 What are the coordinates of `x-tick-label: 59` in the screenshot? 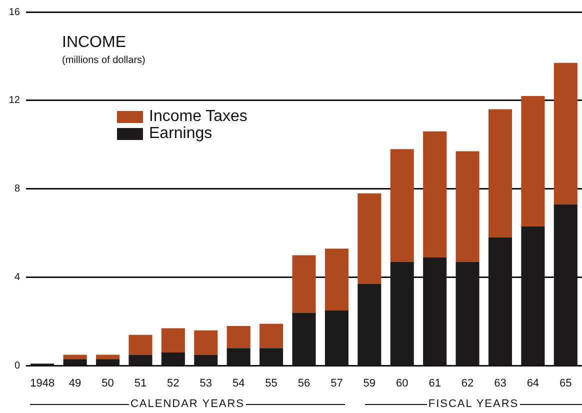 It's located at (369, 383).